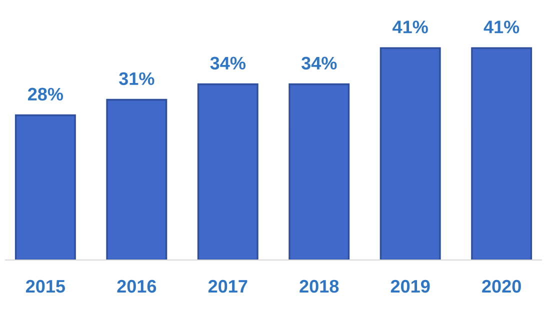 Image resolution: width=547 pixels, height=325 pixels. What do you see at coordinates (46, 286) in the screenshot?
I see `x-tick-label: 2015` at bounding box center [46, 286].